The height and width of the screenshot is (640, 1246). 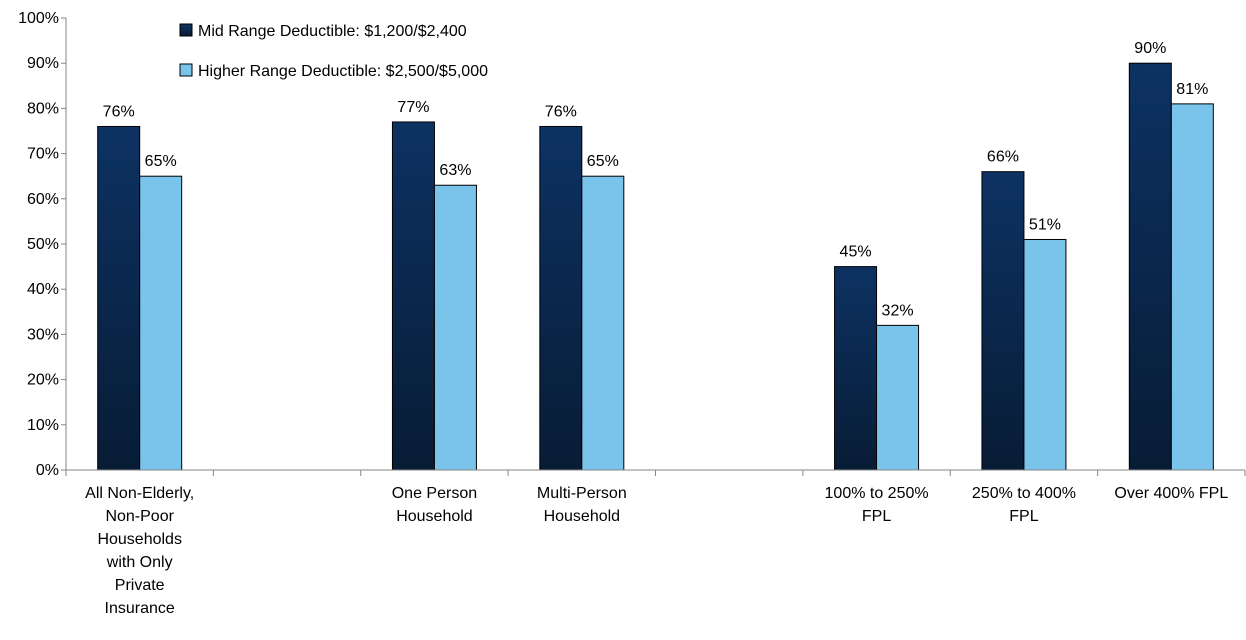 I want to click on data-label: 63%, so click(x=455, y=170).